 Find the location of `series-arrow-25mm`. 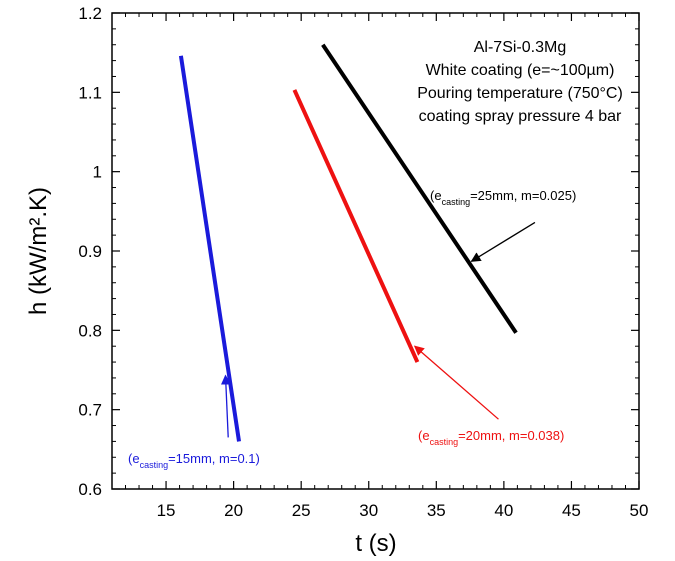

series-arrow-25mm is located at coordinates (503, 241).